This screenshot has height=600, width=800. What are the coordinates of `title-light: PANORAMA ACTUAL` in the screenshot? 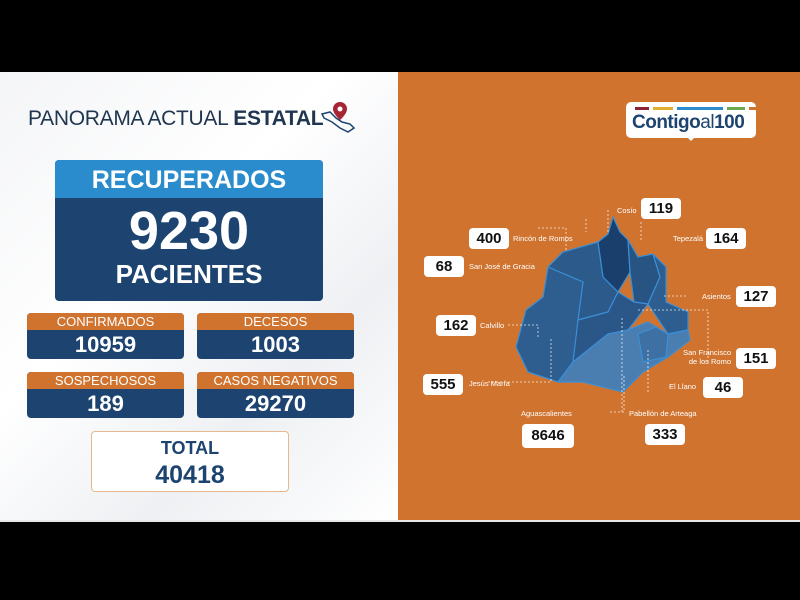 It's located at (131, 118).